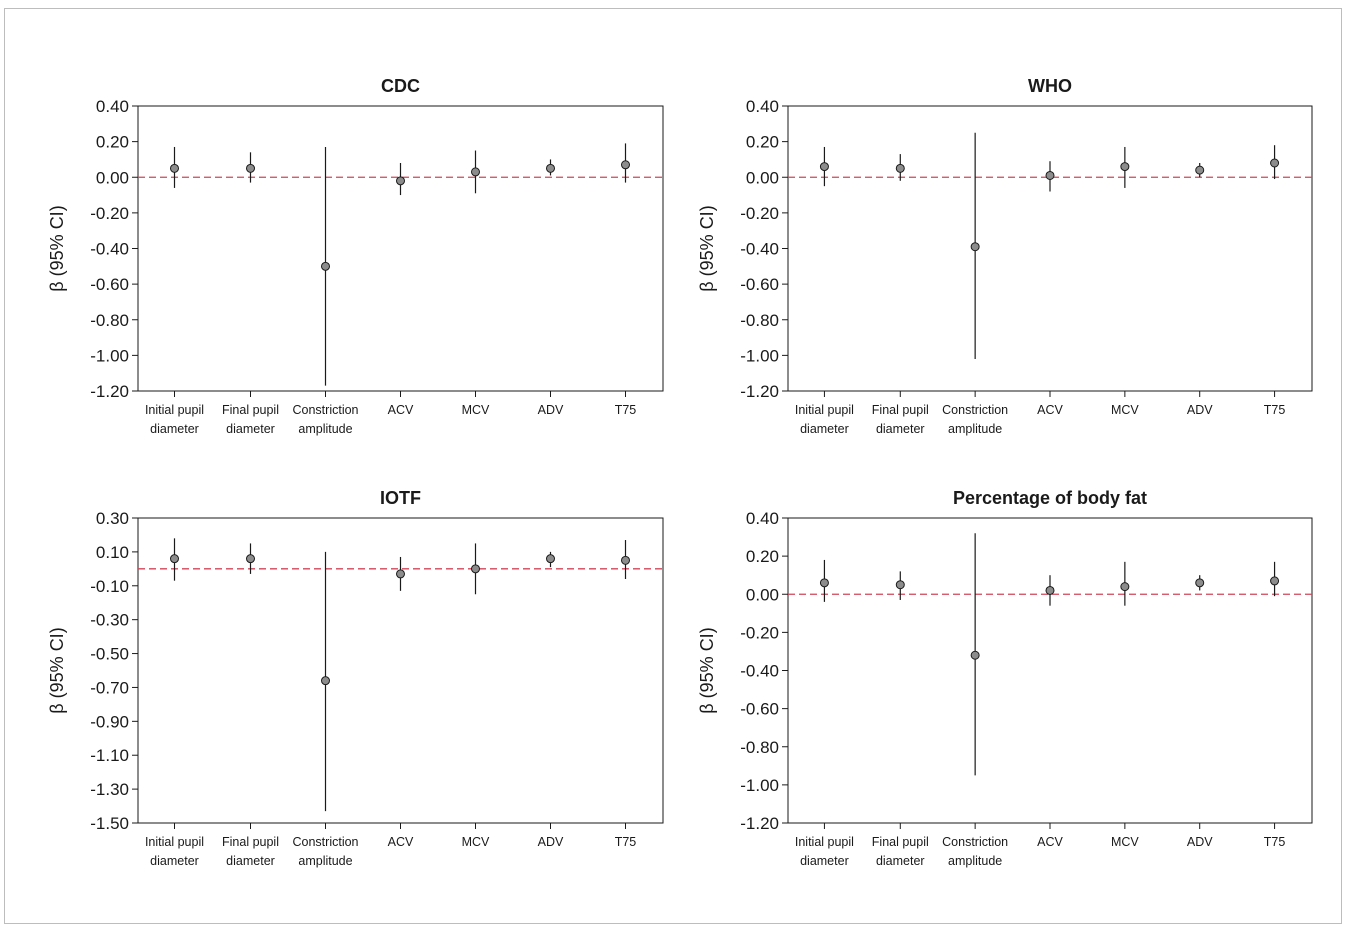 Image resolution: width=1347 pixels, height=927 pixels. Describe the element at coordinates (109, 654) in the screenshot. I see `y-tick-label: -0.50` at that location.